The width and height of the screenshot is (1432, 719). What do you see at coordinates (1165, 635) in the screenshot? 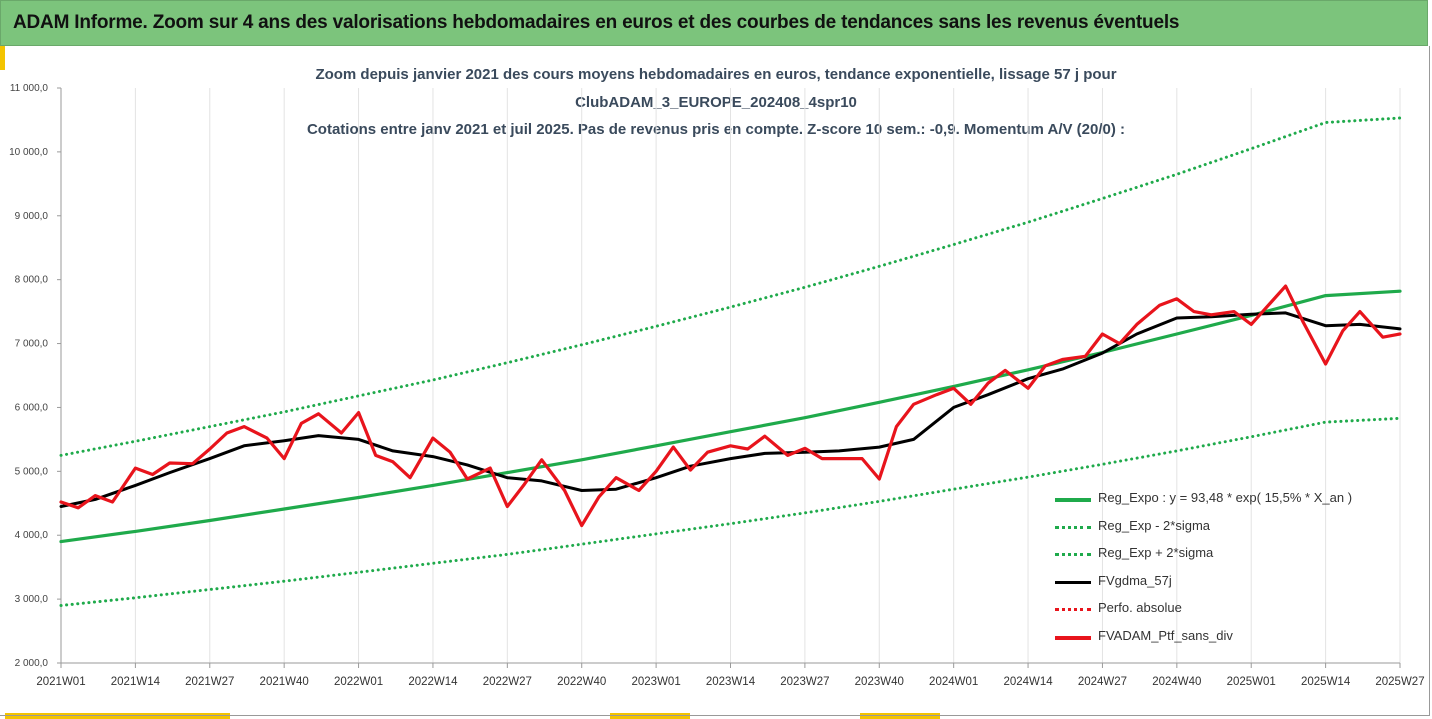
I see `legend-label: FVADAM_Ptf_sans_div` at bounding box center [1165, 635].